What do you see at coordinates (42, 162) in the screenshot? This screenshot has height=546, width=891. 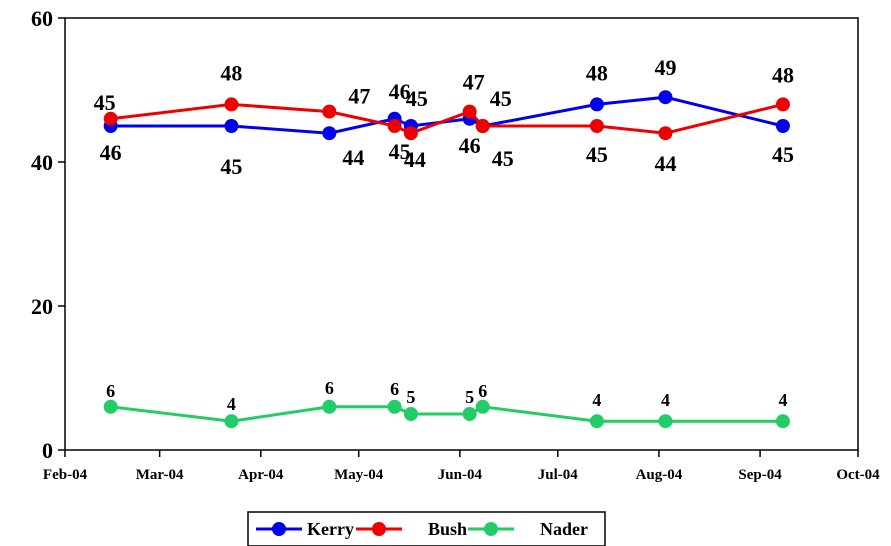 I see `y-tick-label: 40` at bounding box center [42, 162].